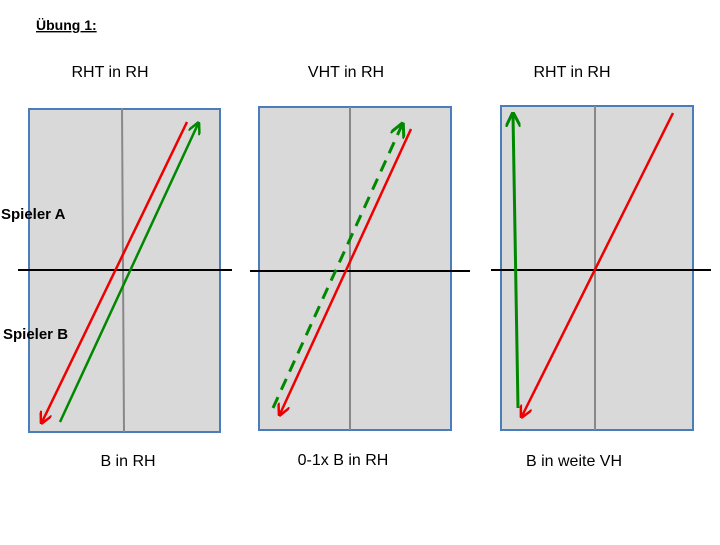 This screenshot has width=720, height=545. Describe the element at coordinates (33, 214) in the screenshot. I see `row-label: Spieler A` at that location.